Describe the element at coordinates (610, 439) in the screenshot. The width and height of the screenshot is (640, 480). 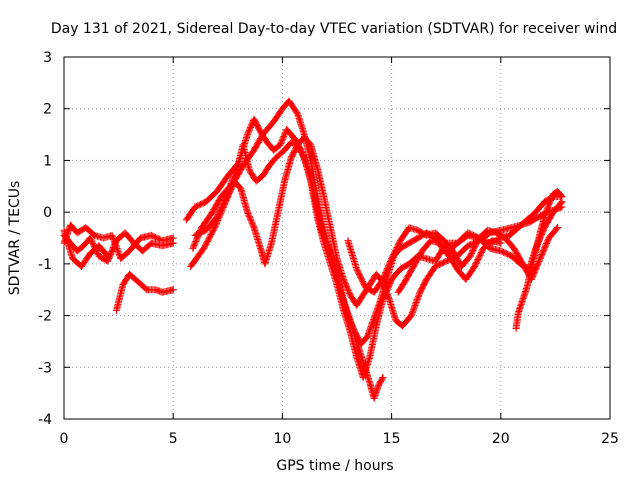
I see `x-tick-label: 25` at that location.